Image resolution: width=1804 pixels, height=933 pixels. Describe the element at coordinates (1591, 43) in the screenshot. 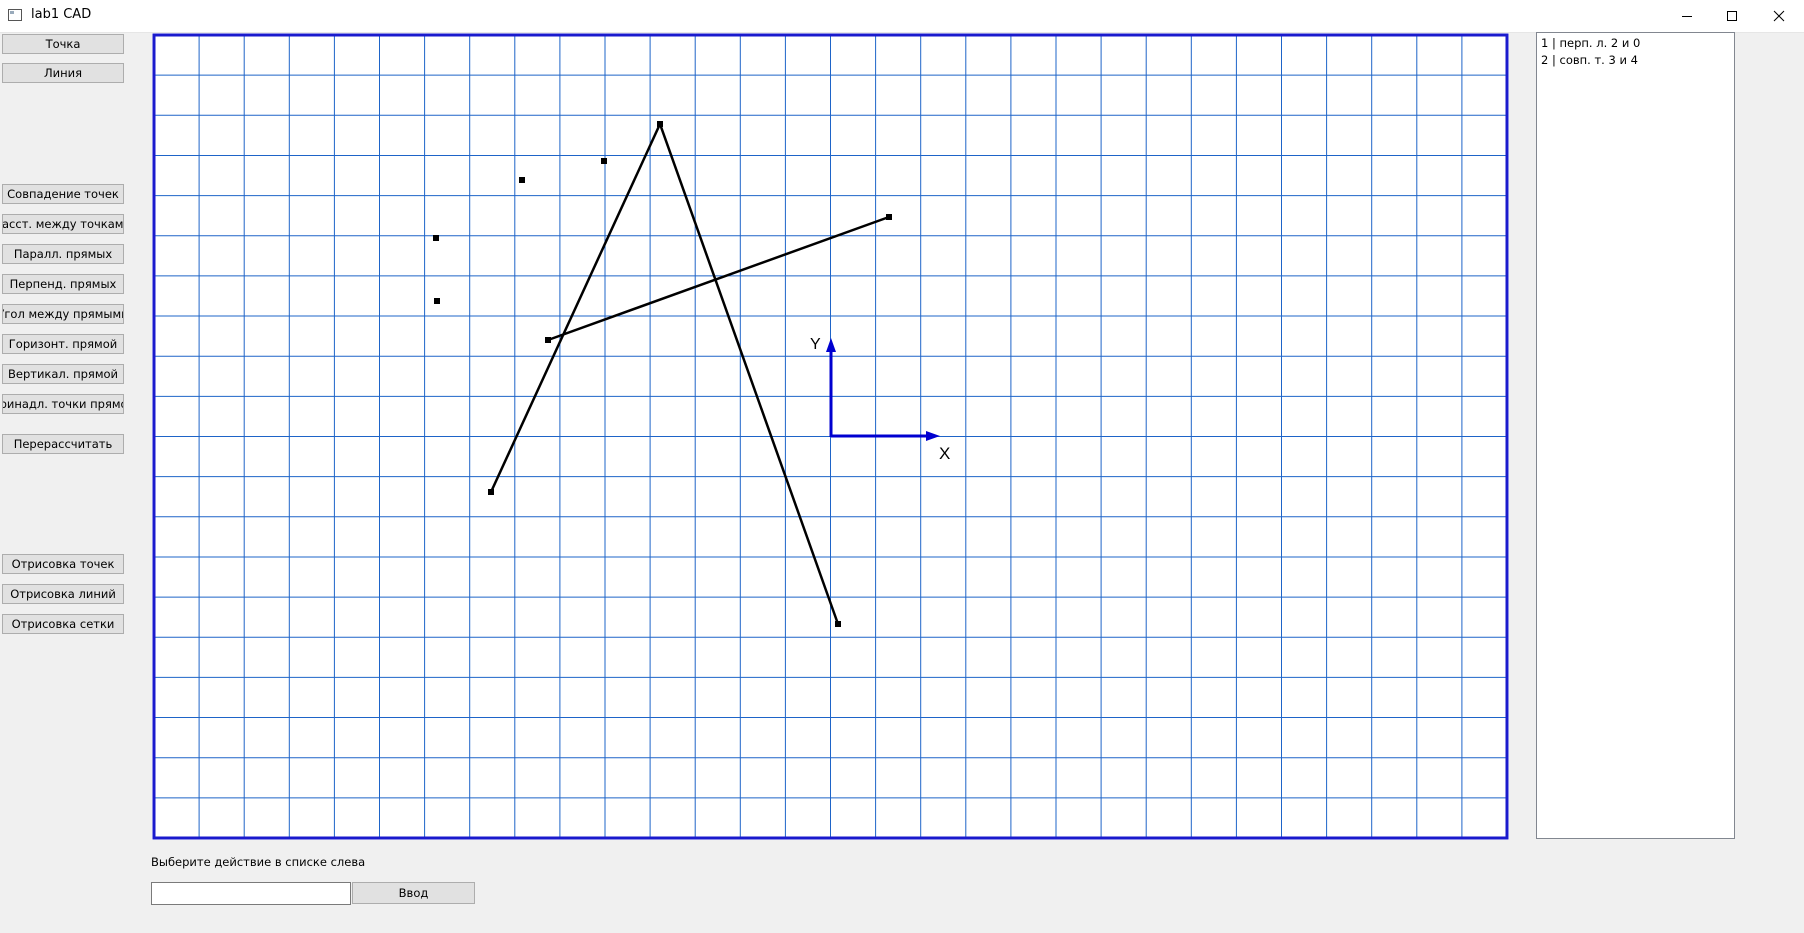

I see `list-item: 1 | перп. л. 2 и 0` at that location.